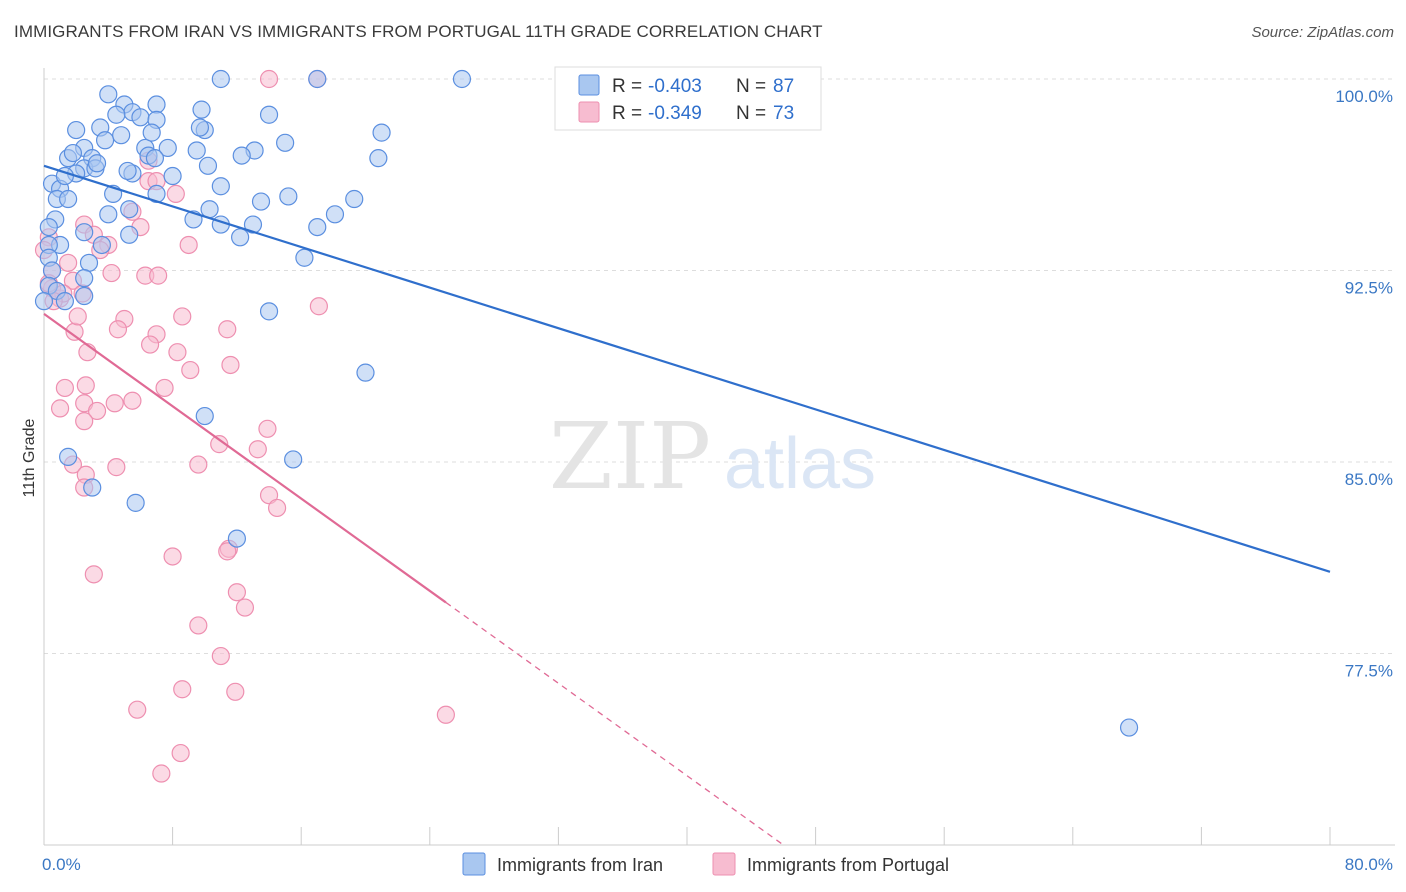 Image resolution: width=1406 pixels, height=892 pixels. I want to click on legend-swatch-portugal, so click(589, 112).